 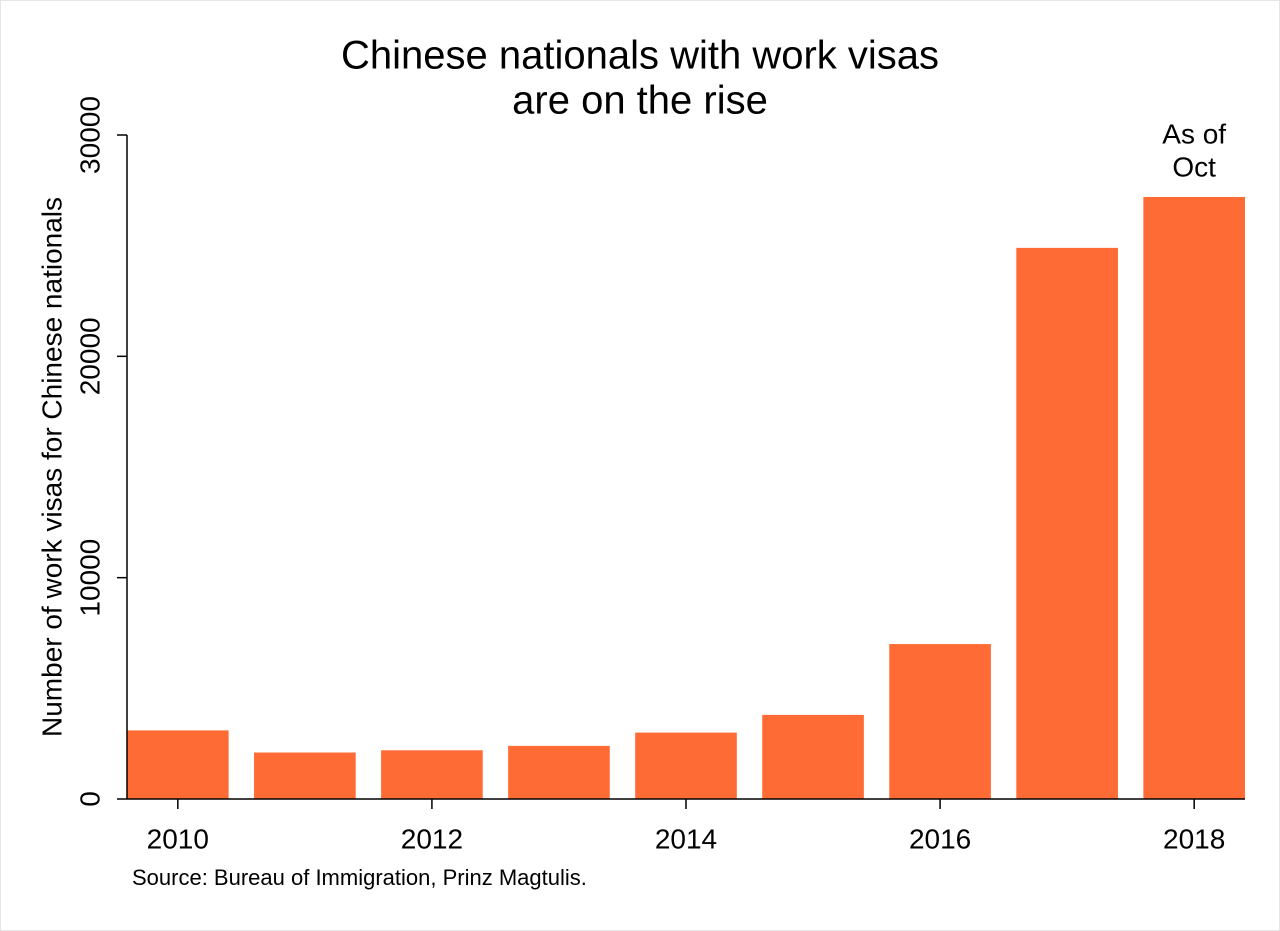 What do you see at coordinates (89, 356) in the screenshot?
I see `y-tick-label: 20000` at bounding box center [89, 356].